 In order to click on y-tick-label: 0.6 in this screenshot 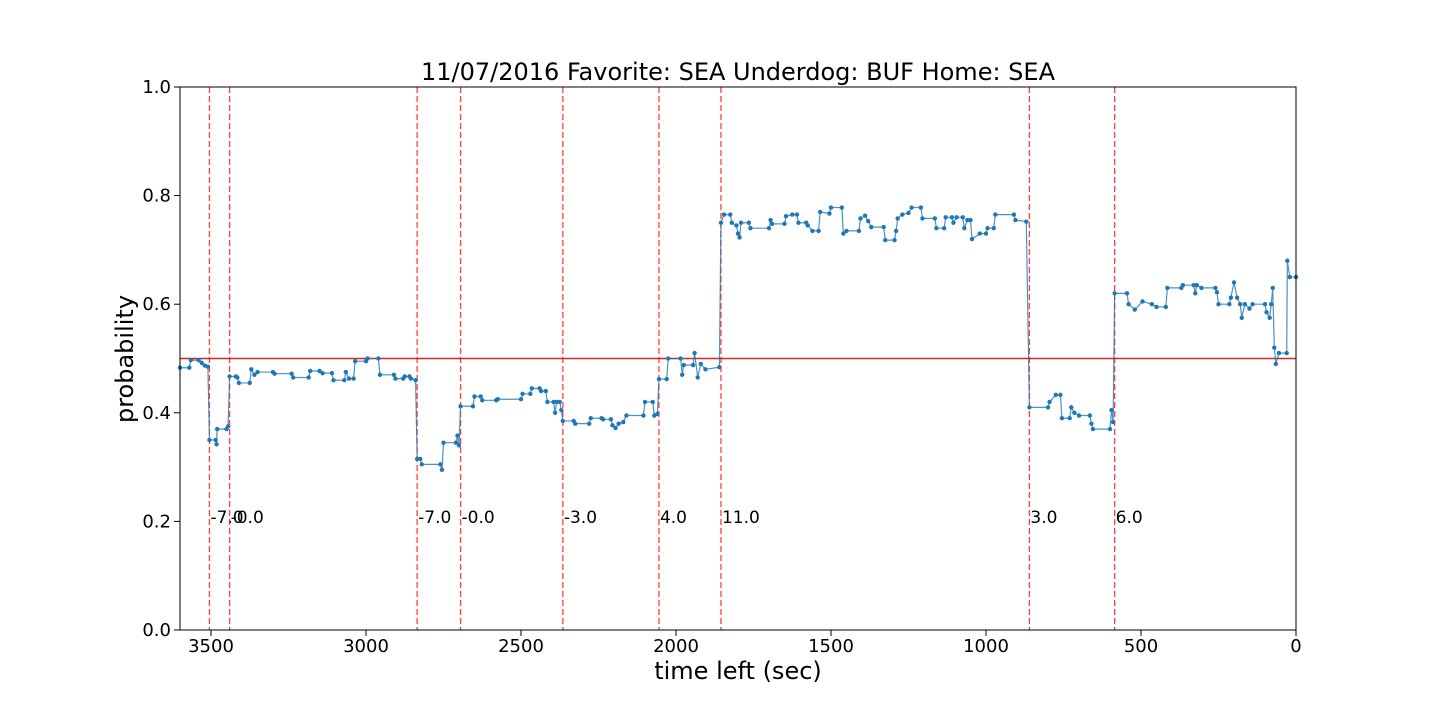, I will do `click(156, 304)`.